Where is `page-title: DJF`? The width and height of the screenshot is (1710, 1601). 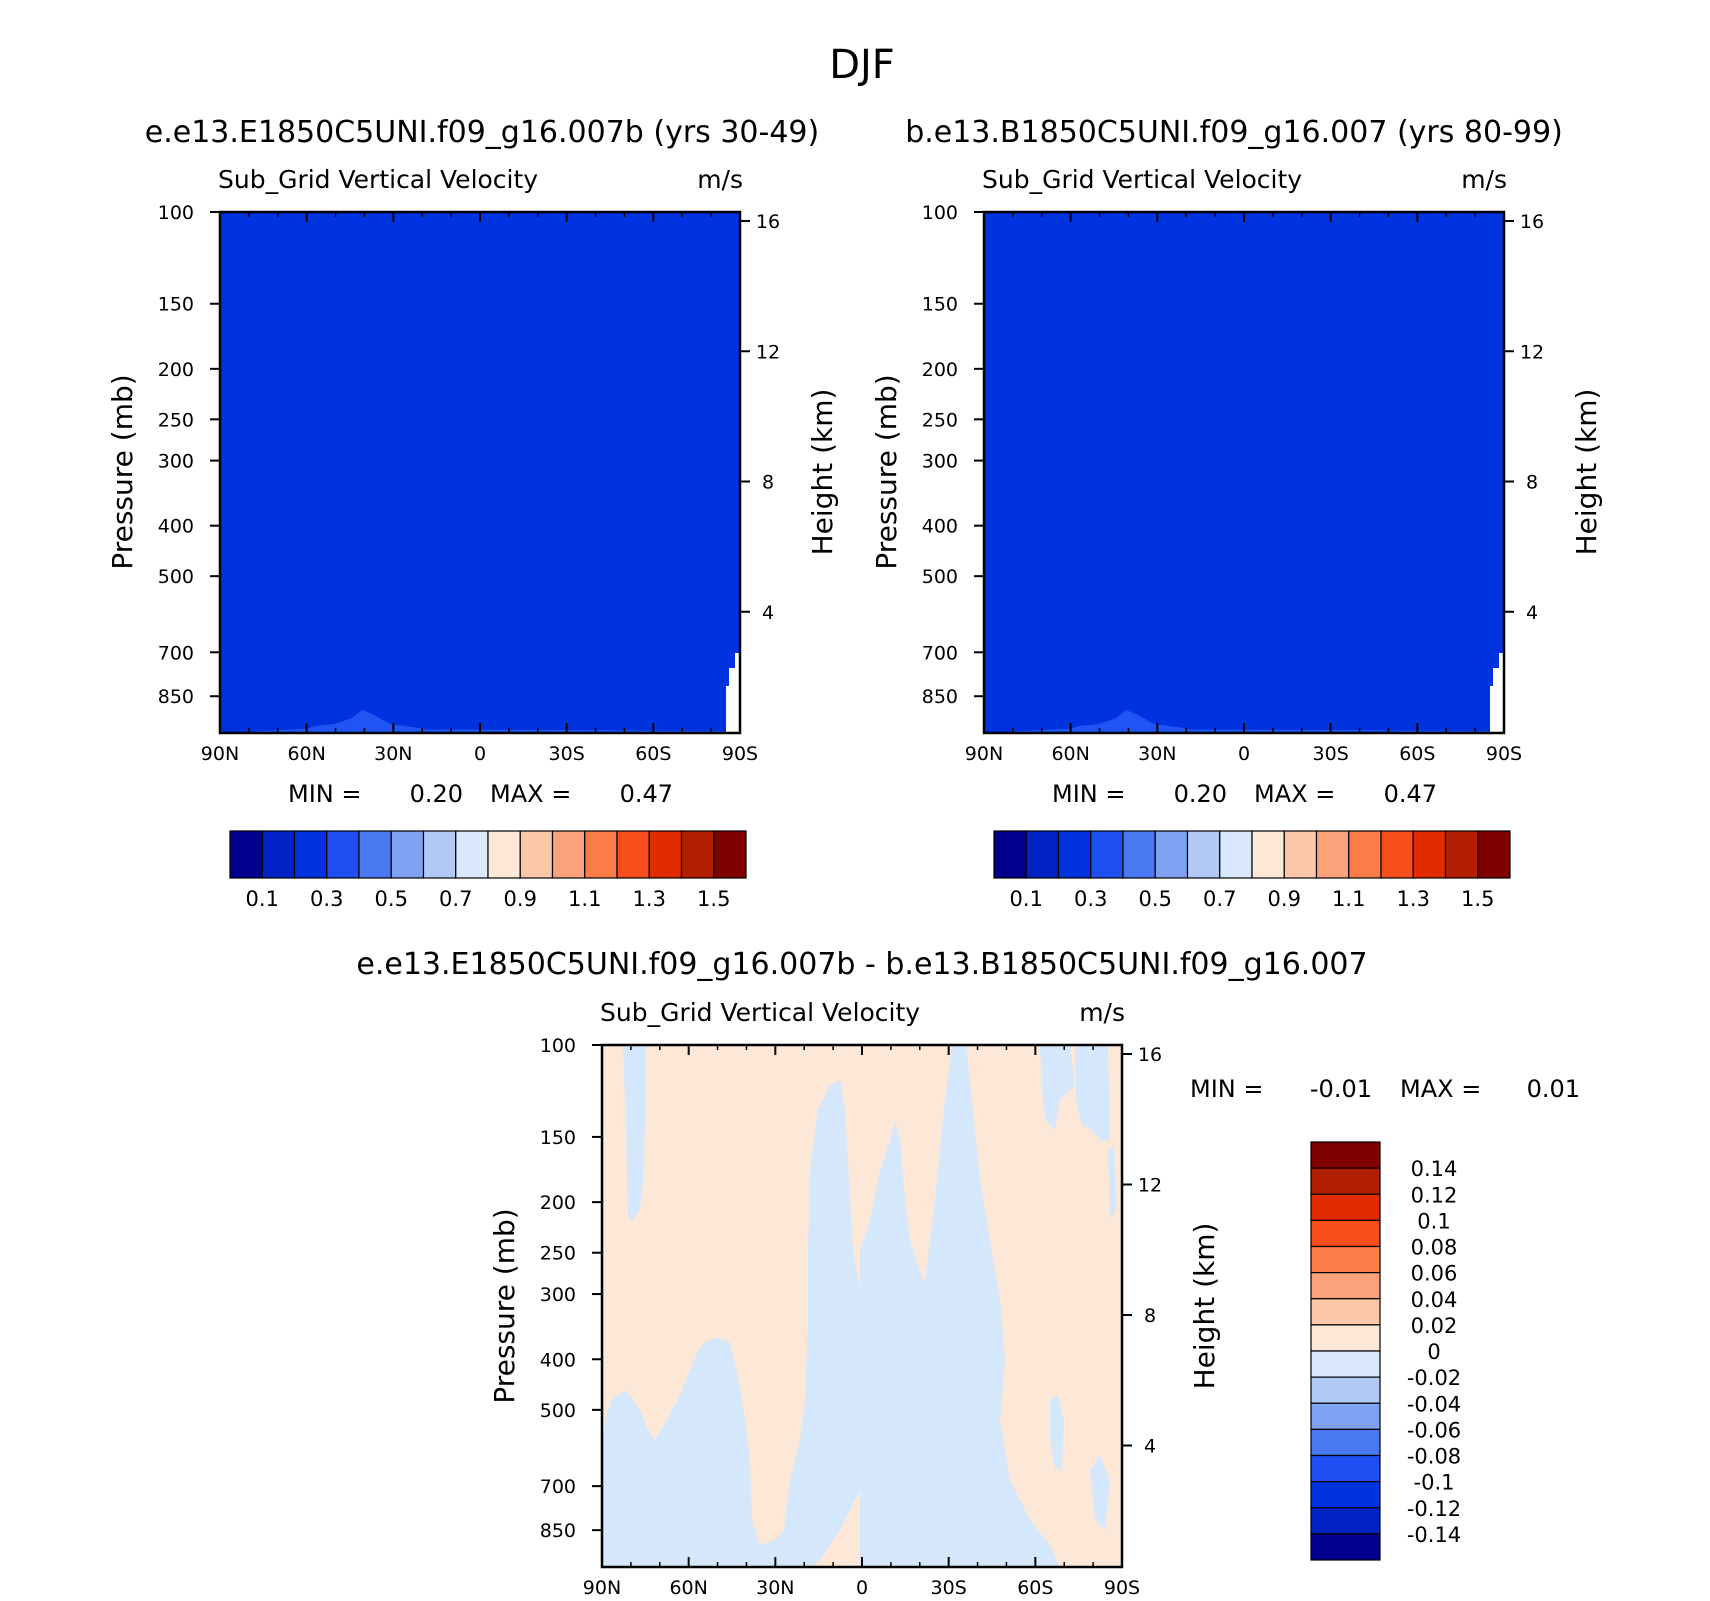
page-title: DJF is located at coordinates (862, 65).